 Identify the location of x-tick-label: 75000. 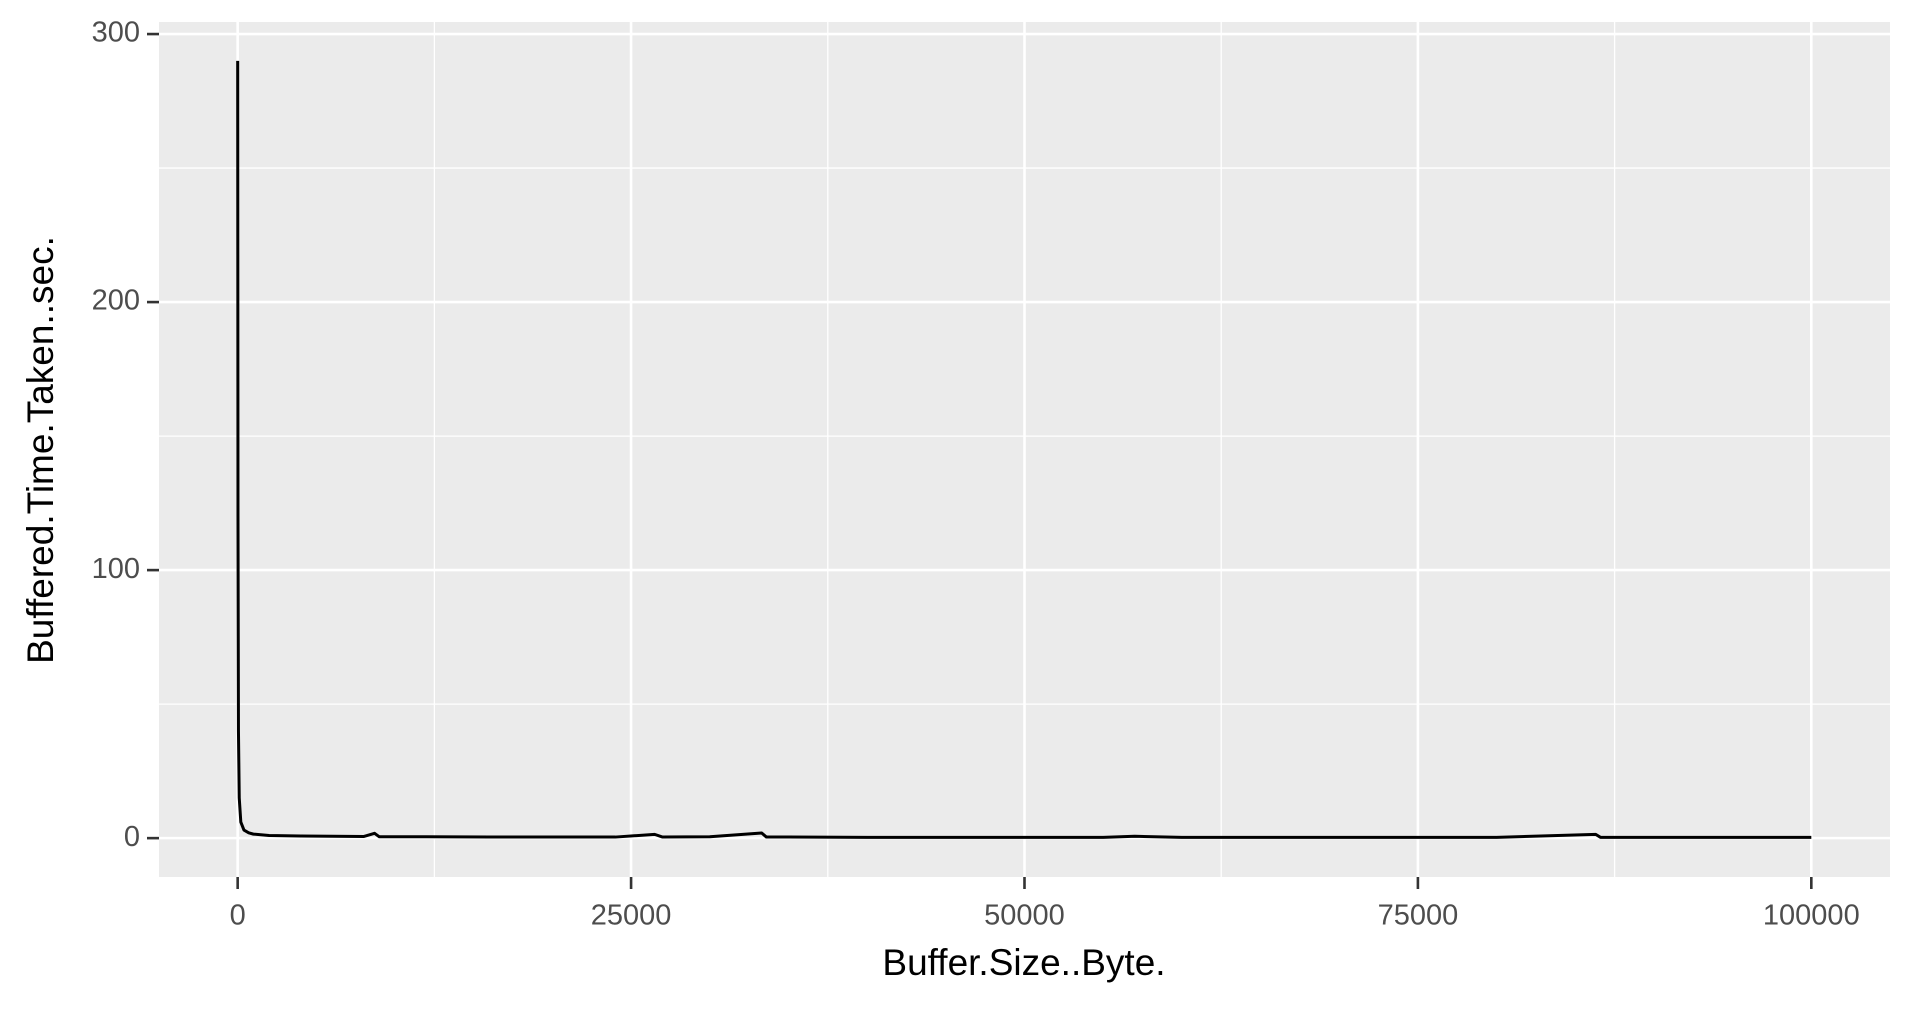
(1418, 916).